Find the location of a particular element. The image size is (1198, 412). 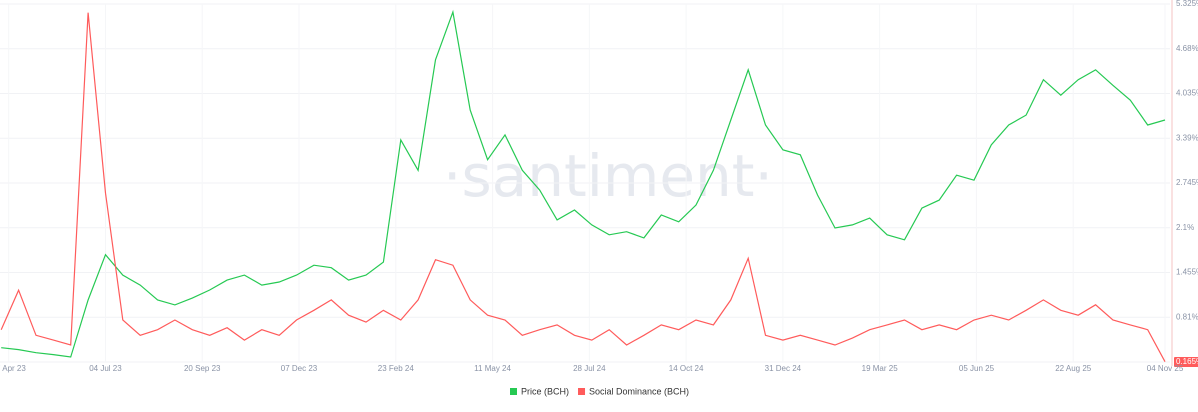

x-tick-label: 07 Dec 23 is located at coordinates (299, 368).